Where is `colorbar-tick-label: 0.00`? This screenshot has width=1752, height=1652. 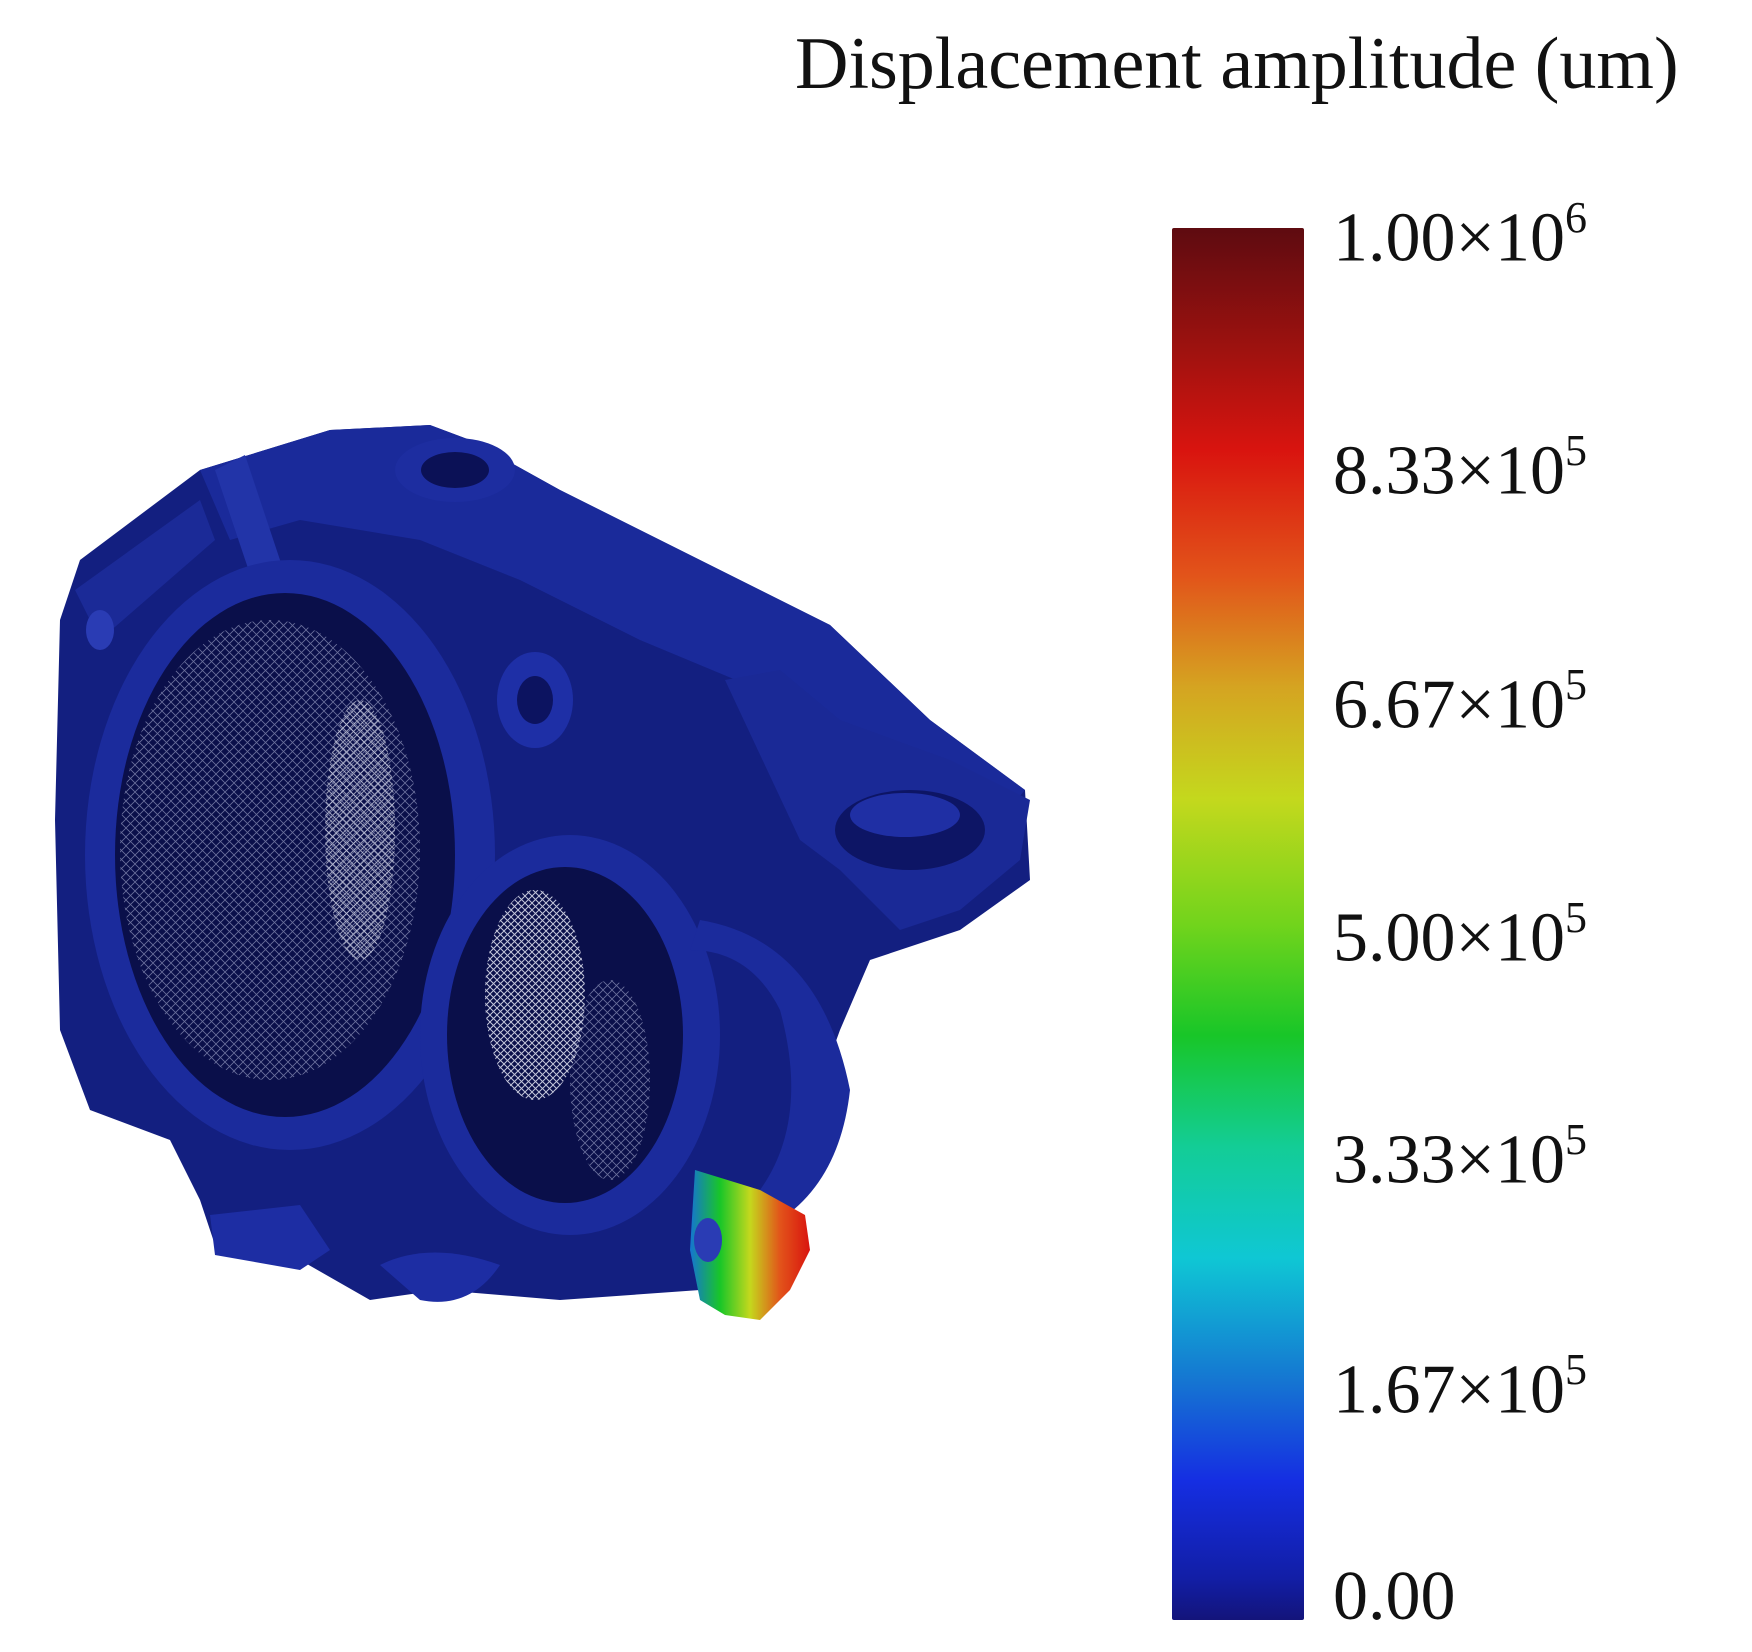
colorbar-tick-label: 0.00 is located at coordinates (1394, 1596).